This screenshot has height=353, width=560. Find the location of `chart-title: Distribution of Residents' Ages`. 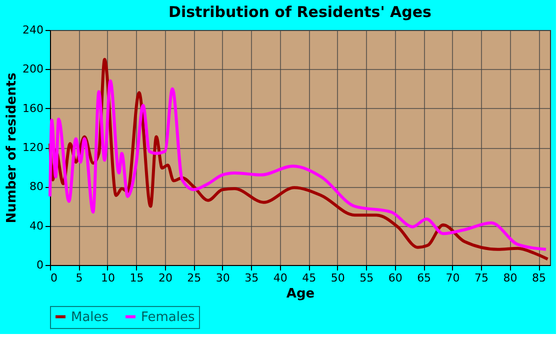

chart-title: Distribution of Residents' Ages is located at coordinates (300, 12).